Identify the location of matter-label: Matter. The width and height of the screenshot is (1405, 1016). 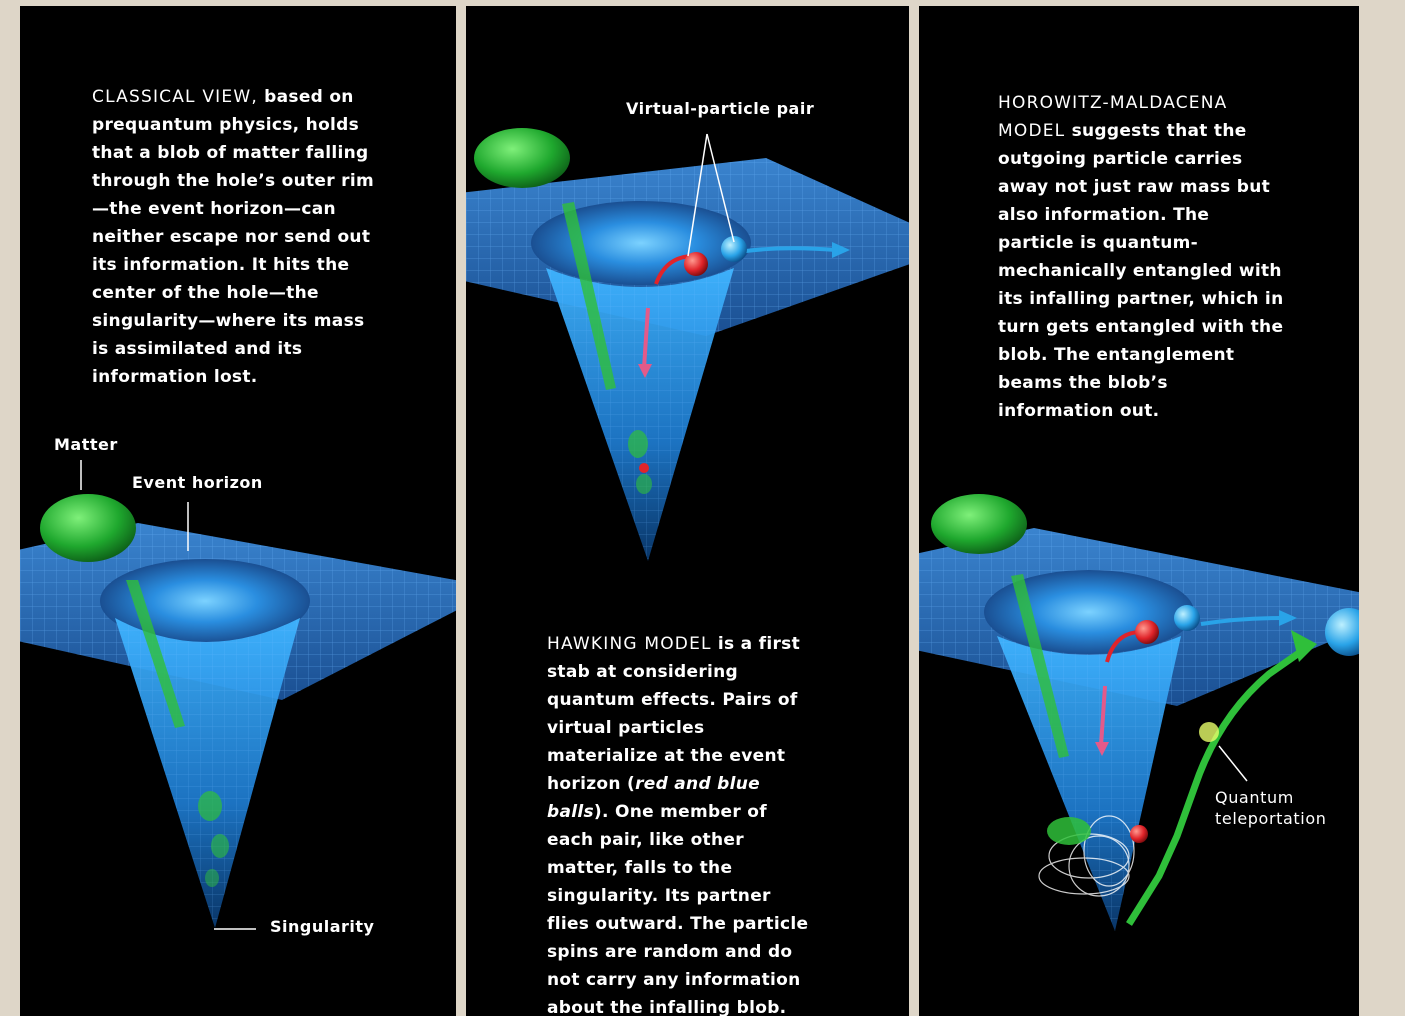
(86, 444).